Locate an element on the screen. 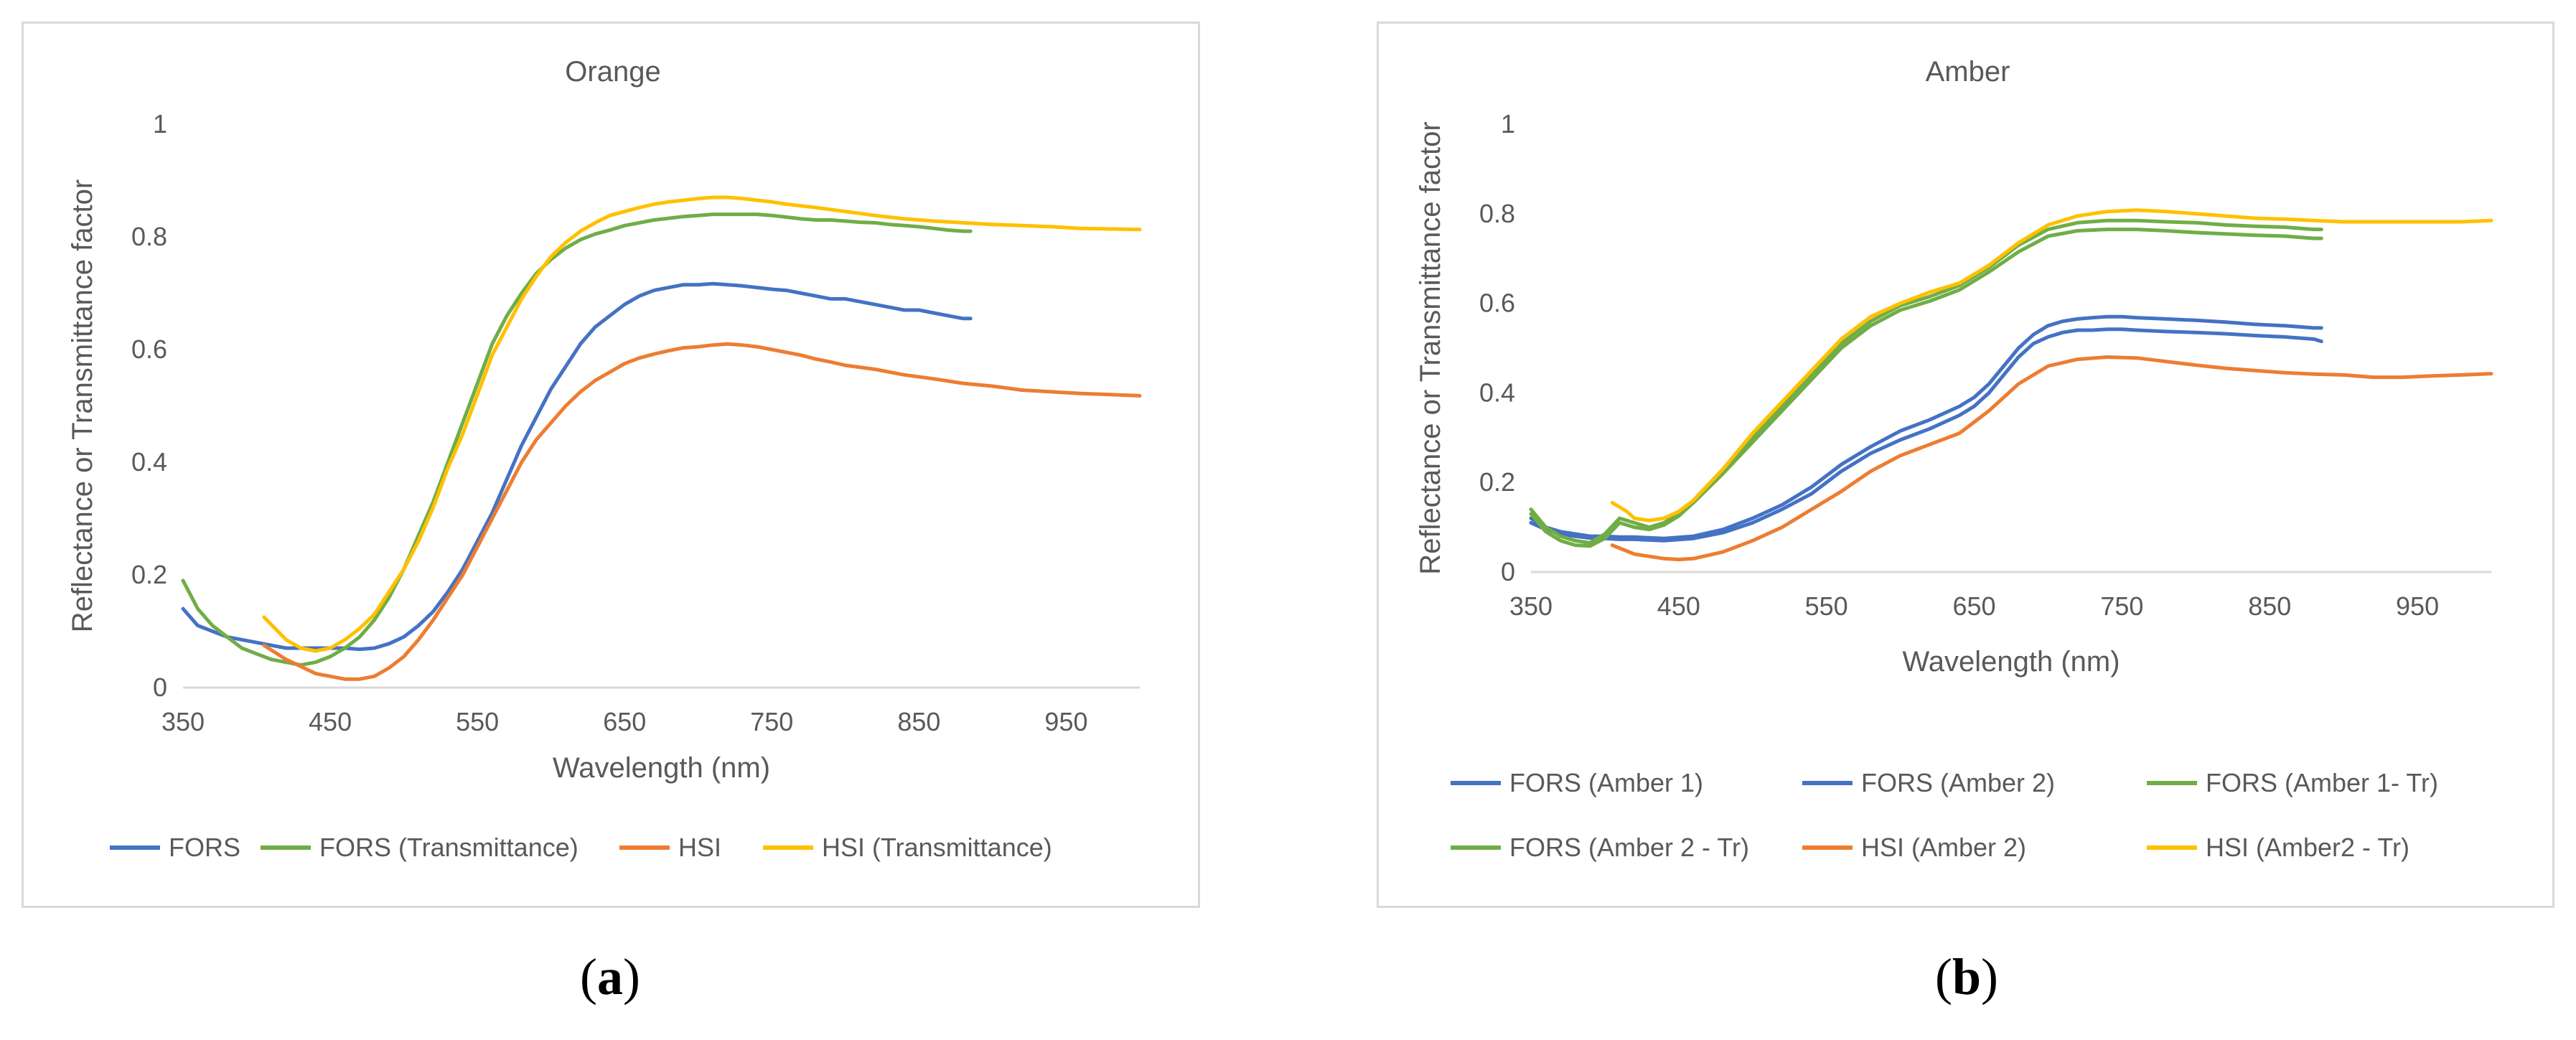 This screenshot has width=2576, height=1040. caption-a: (a) is located at coordinates (610, 977).